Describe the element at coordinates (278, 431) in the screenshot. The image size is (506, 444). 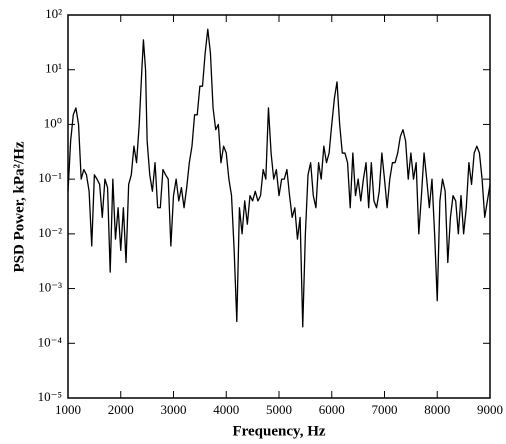
I see `x-axis-title: Frequency, Hz` at that location.